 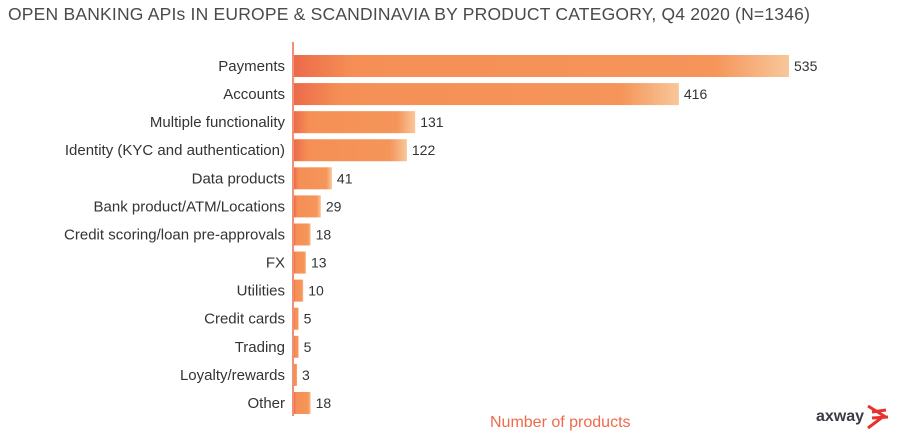 I want to click on logo-text: axway, so click(x=840, y=416).